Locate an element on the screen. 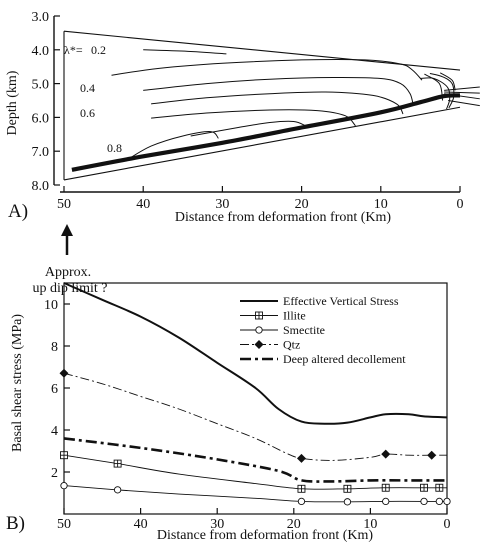 The image size is (484, 544). decollement-line is located at coordinates (266, 132).